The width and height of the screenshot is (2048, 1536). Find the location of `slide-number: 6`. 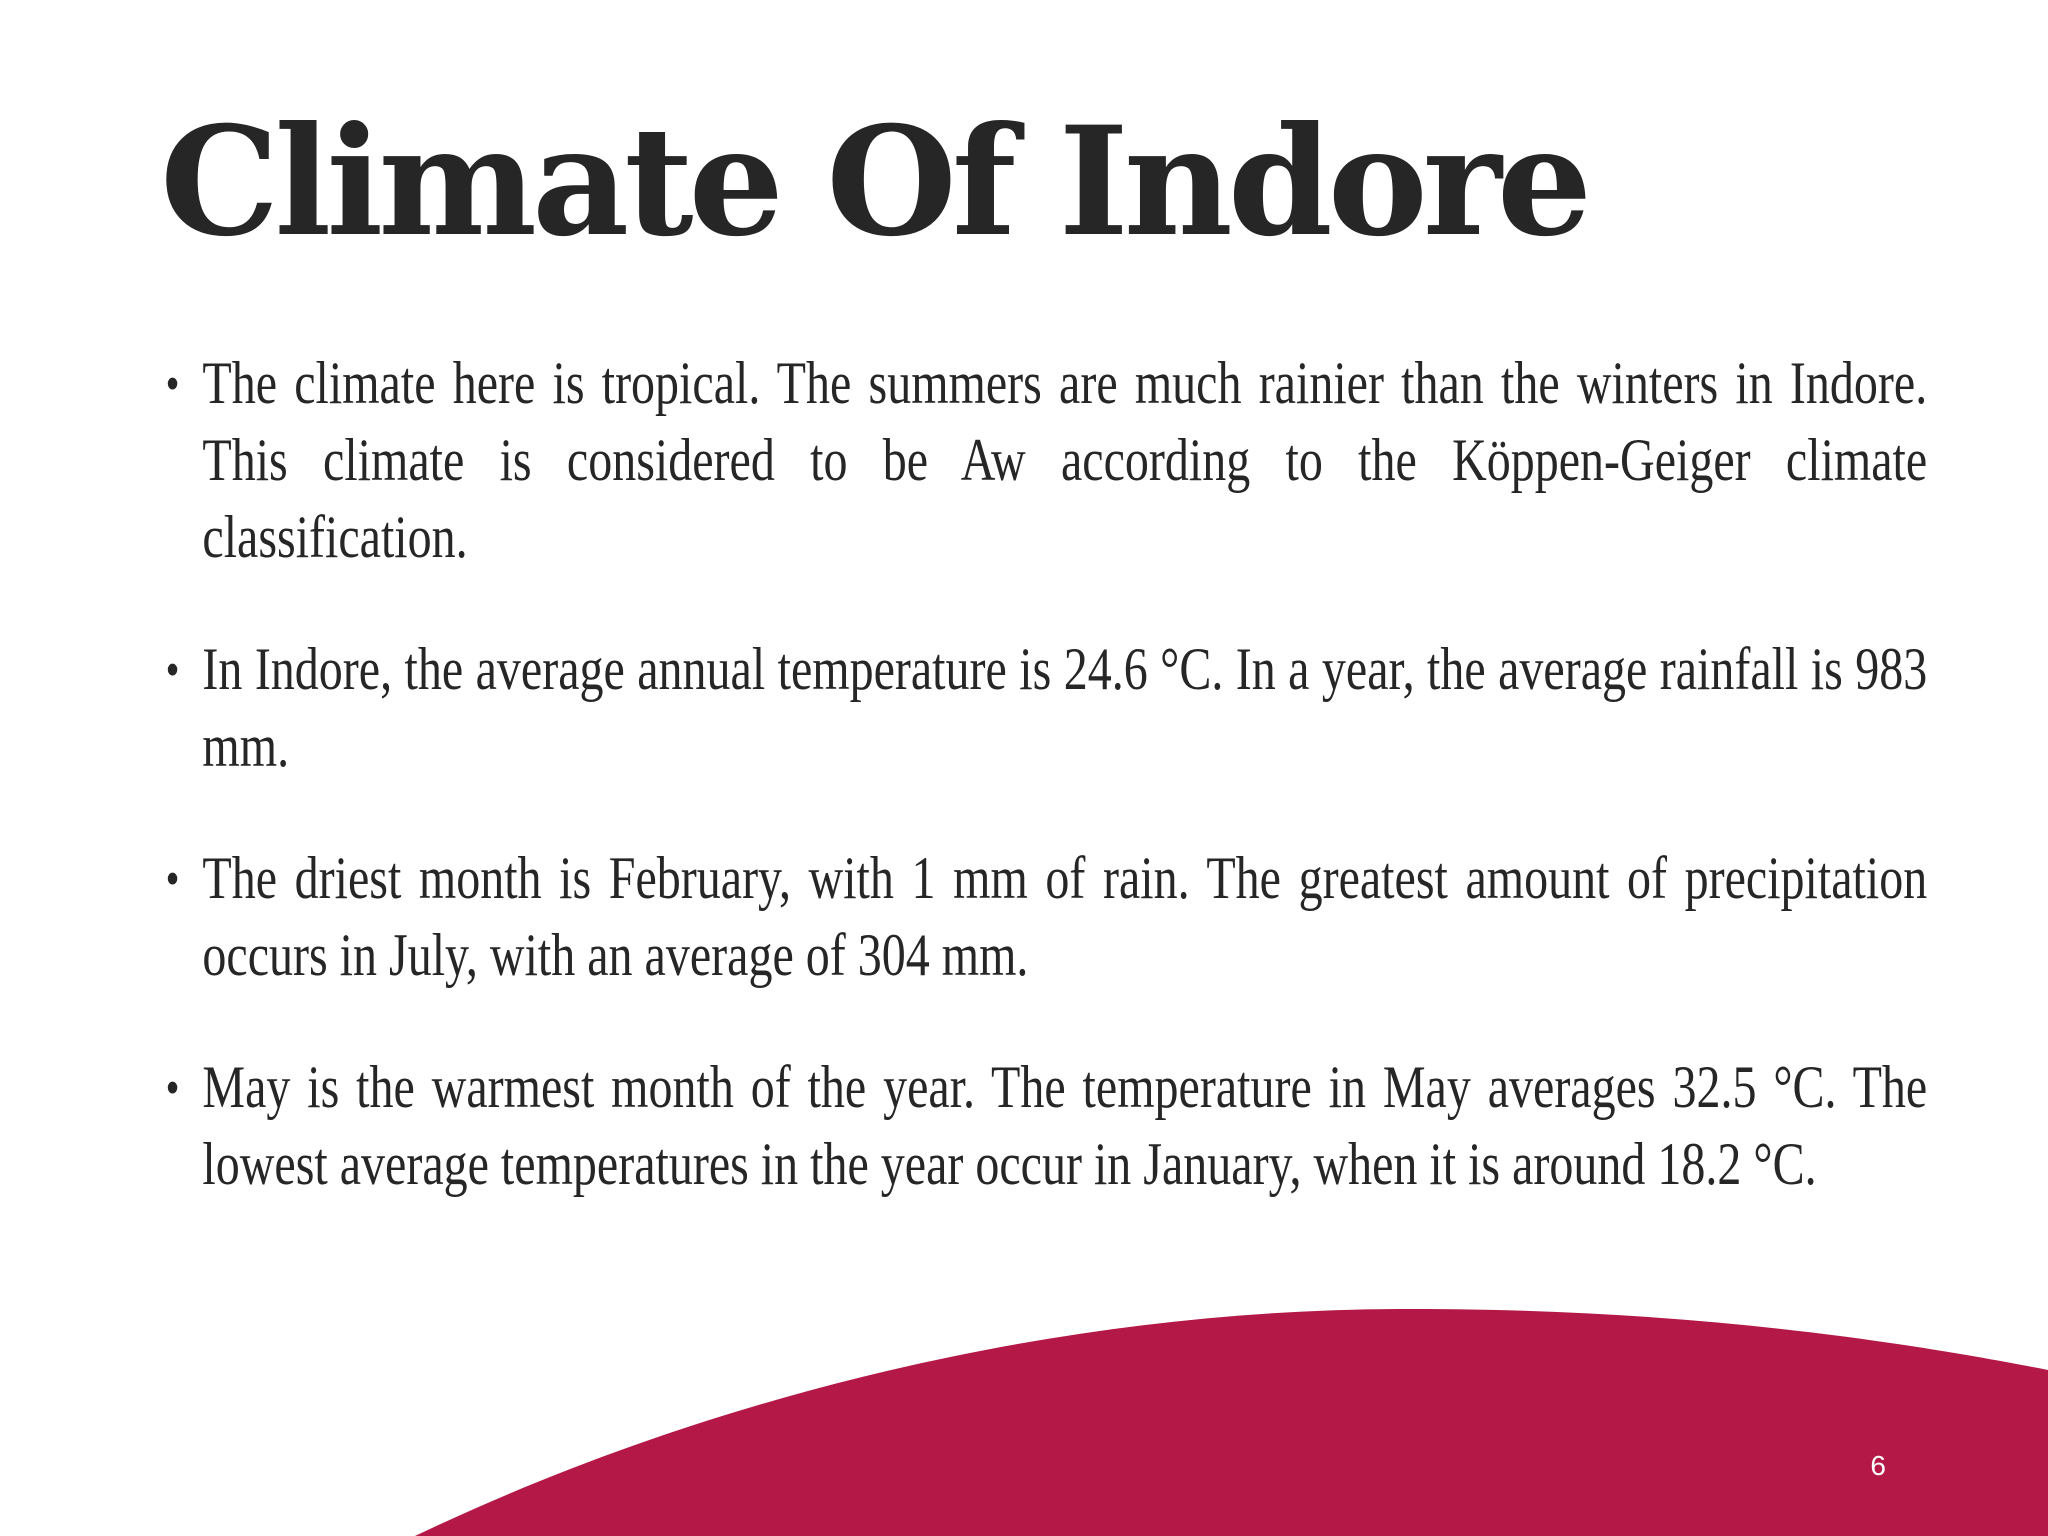

slide-number: 6 is located at coordinates (1878, 1465).